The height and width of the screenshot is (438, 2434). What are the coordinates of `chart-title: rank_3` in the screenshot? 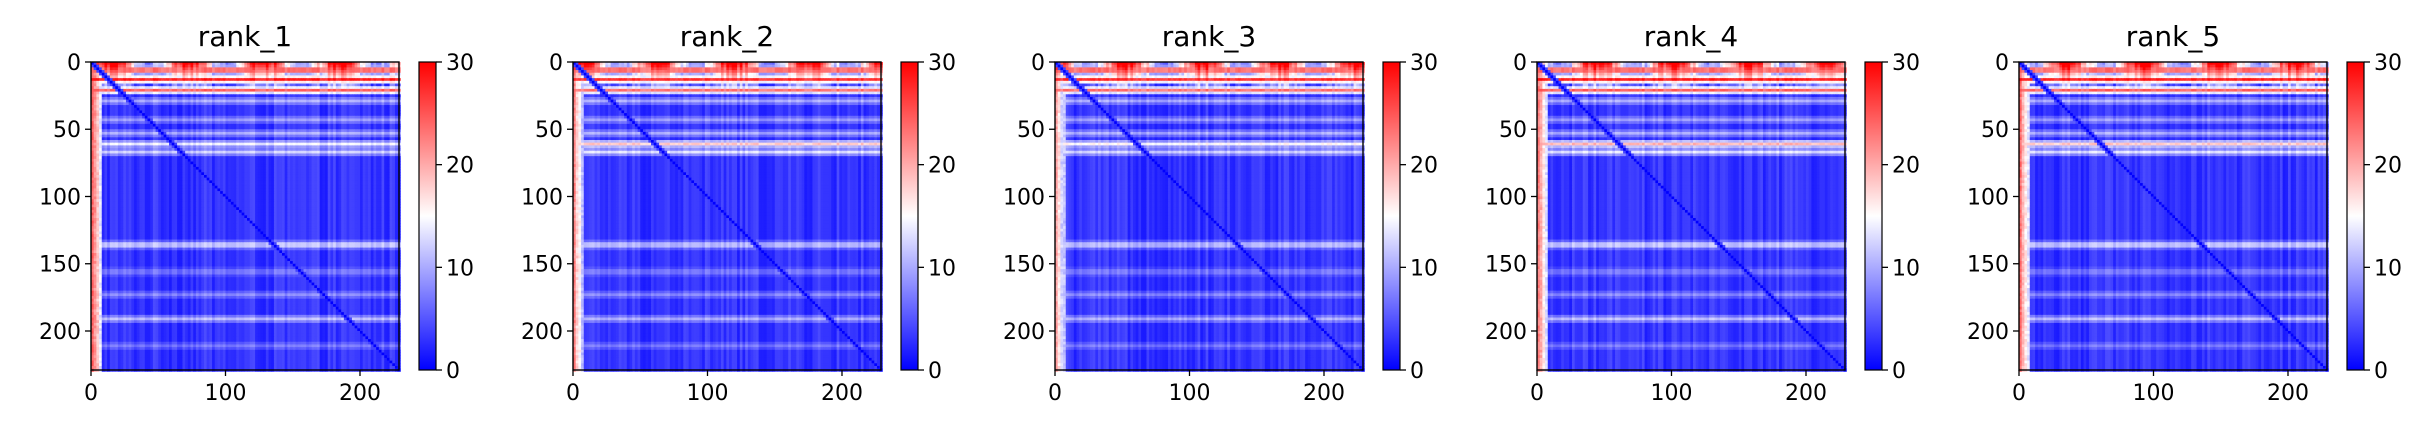 It's located at (1209, 36).